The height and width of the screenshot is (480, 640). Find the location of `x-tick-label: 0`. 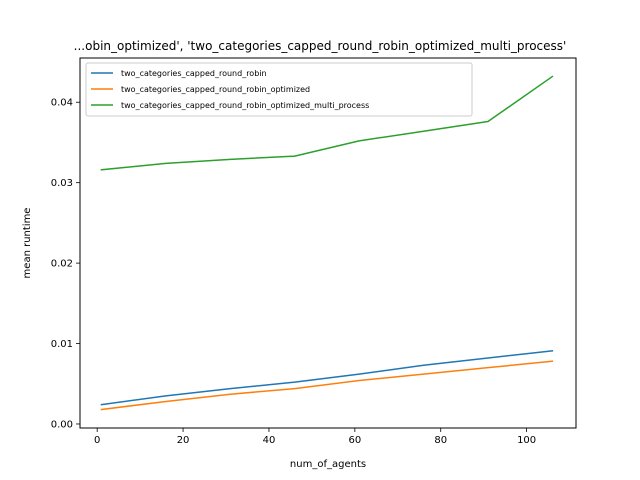

x-tick-label: 0 is located at coordinates (97, 440).